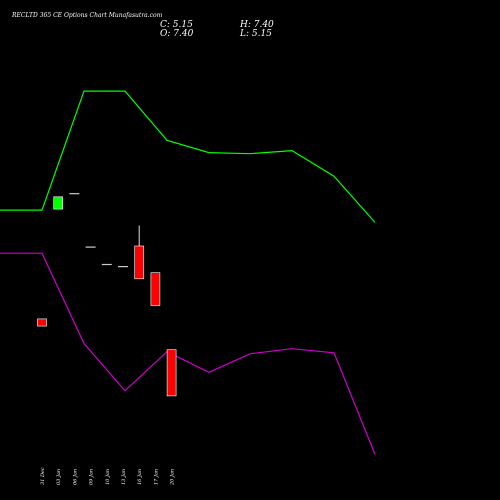 Image resolution: width=500 pixels, height=500 pixels. What do you see at coordinates (92, 477) in the screenshot?
I see `x-tick-label: 09 Jan` at bounding box center [92, 477].